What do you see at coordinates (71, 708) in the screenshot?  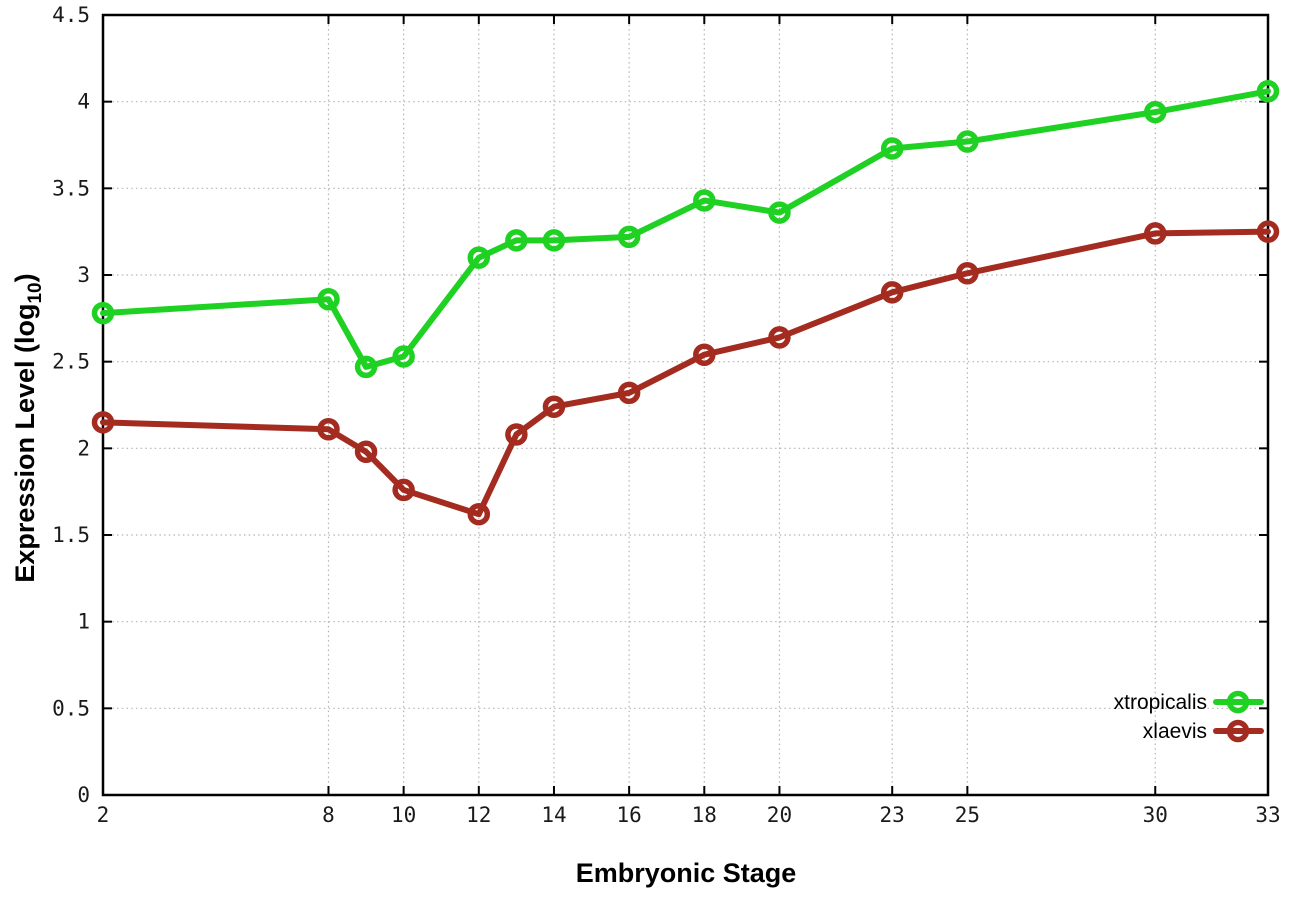 I see `y-tick-label: 0.5` at bounding box center [71, 708].